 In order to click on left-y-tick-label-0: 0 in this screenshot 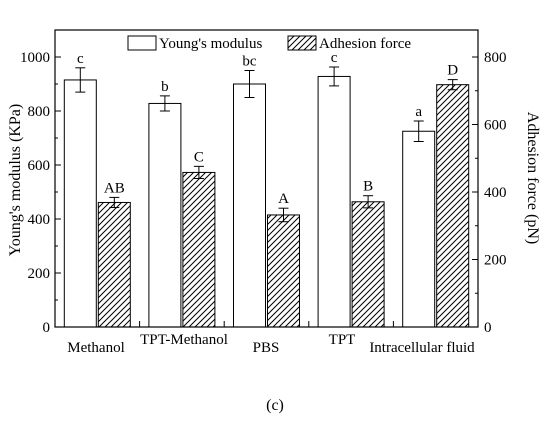, I will do `click(47, 328)`.